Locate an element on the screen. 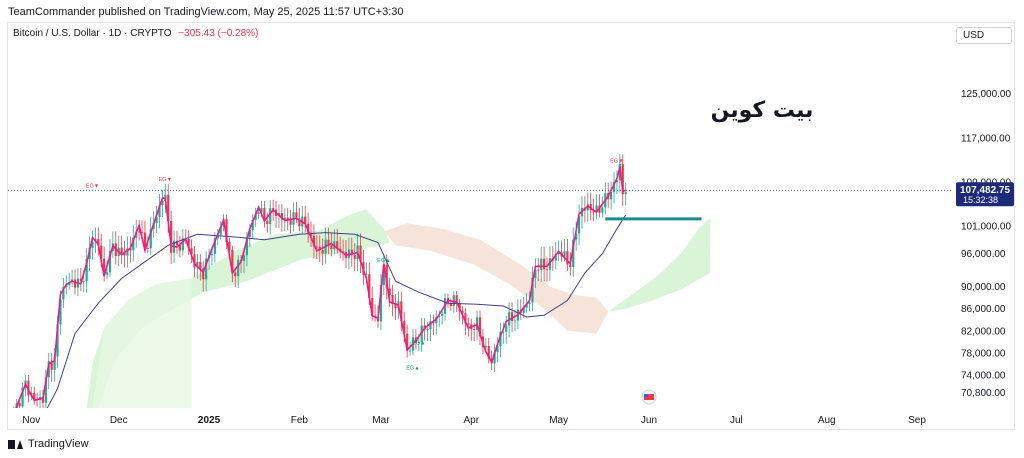  x-tick-label-1: Dec is located at coordinates (119, 420).